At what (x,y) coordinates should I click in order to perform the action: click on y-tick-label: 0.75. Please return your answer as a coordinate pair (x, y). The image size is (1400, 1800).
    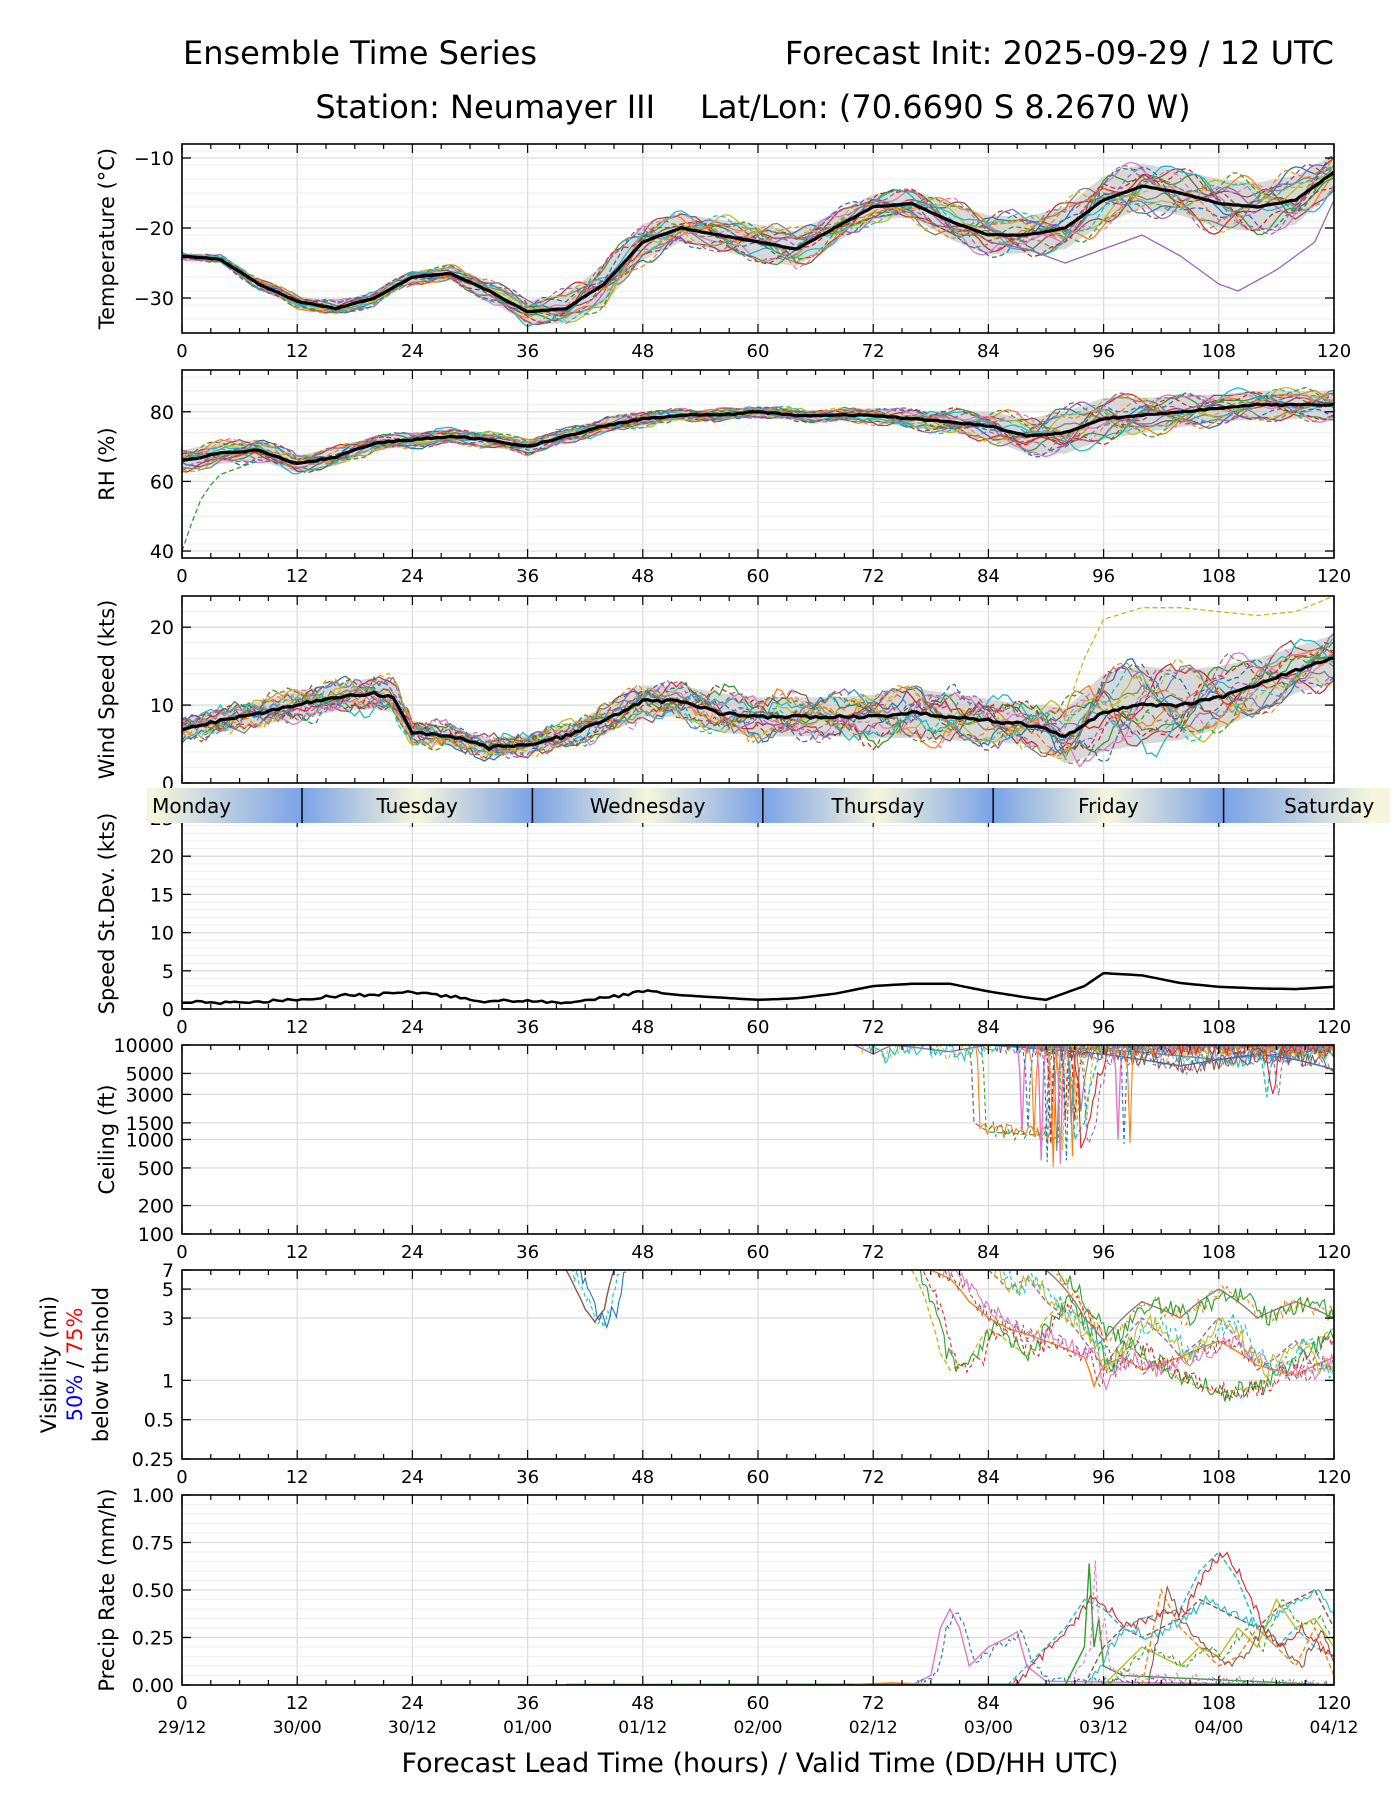
    Looking at the image, I should click on (153, 1544).